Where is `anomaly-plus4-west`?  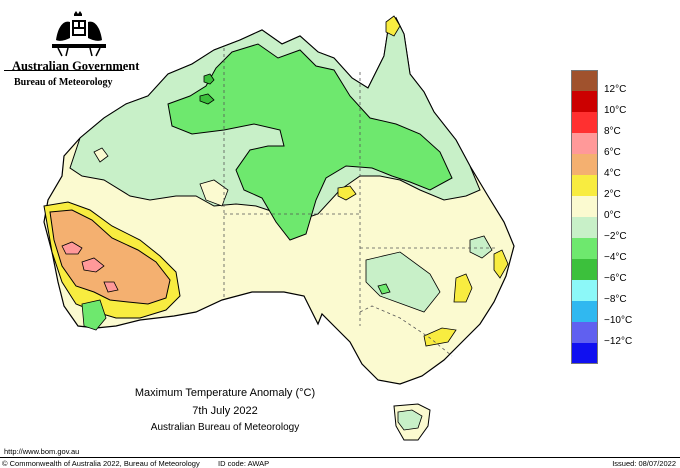
anomaly-plus4-west is located at coordinates (110, 257).